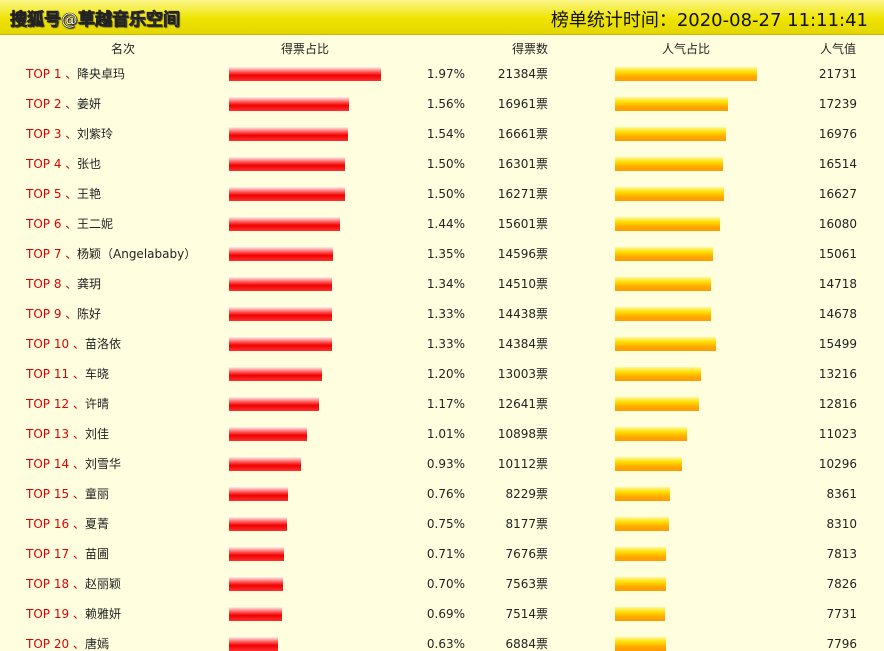  Describe the element at coordinates (837, 134) in the screenshot. I see `popularity: 16976` at that location.